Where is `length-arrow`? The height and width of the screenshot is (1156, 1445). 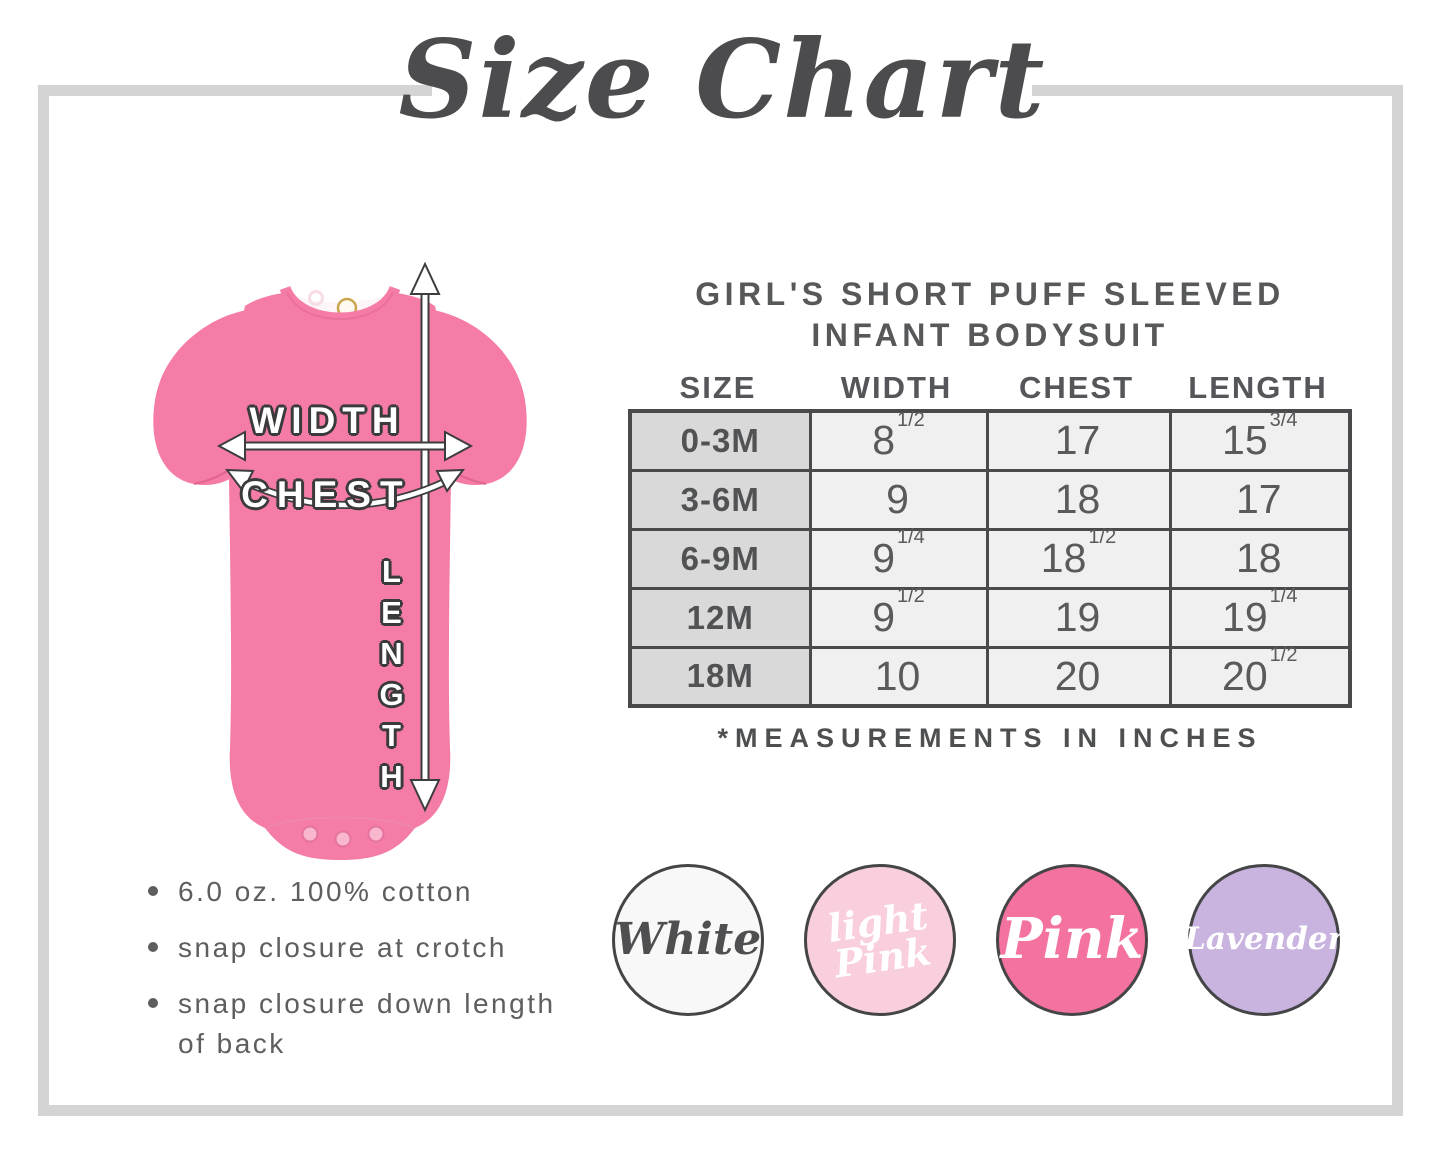
length-arrow is located at coordinates (425, 537).